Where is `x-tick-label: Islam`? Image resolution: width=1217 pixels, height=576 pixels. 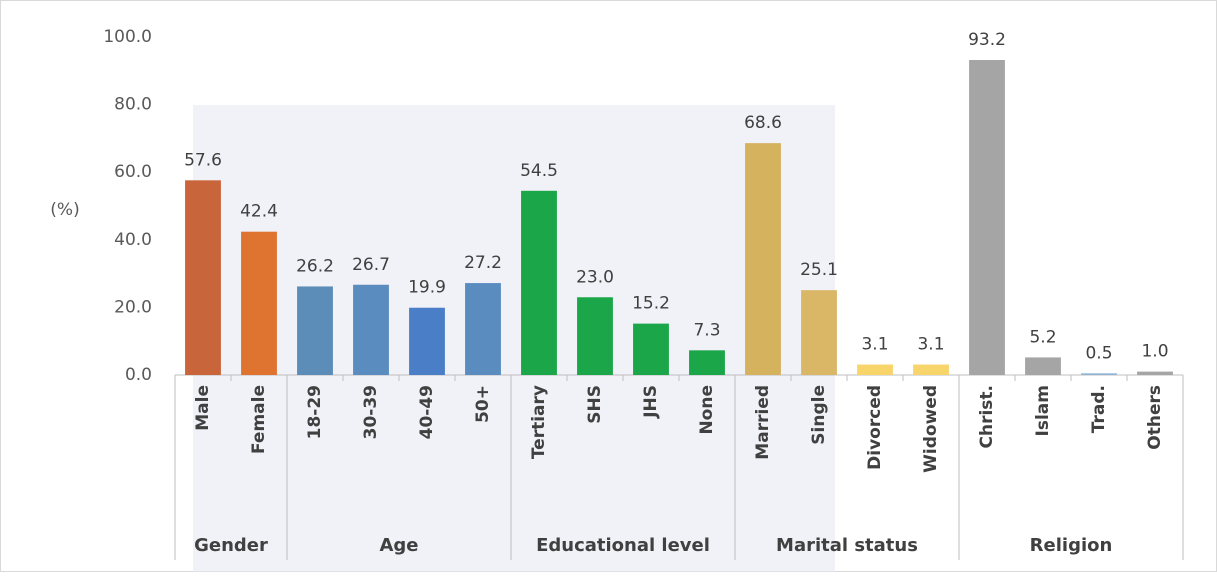 x-tick-label: Islam is located at coordinates (1043, 410).